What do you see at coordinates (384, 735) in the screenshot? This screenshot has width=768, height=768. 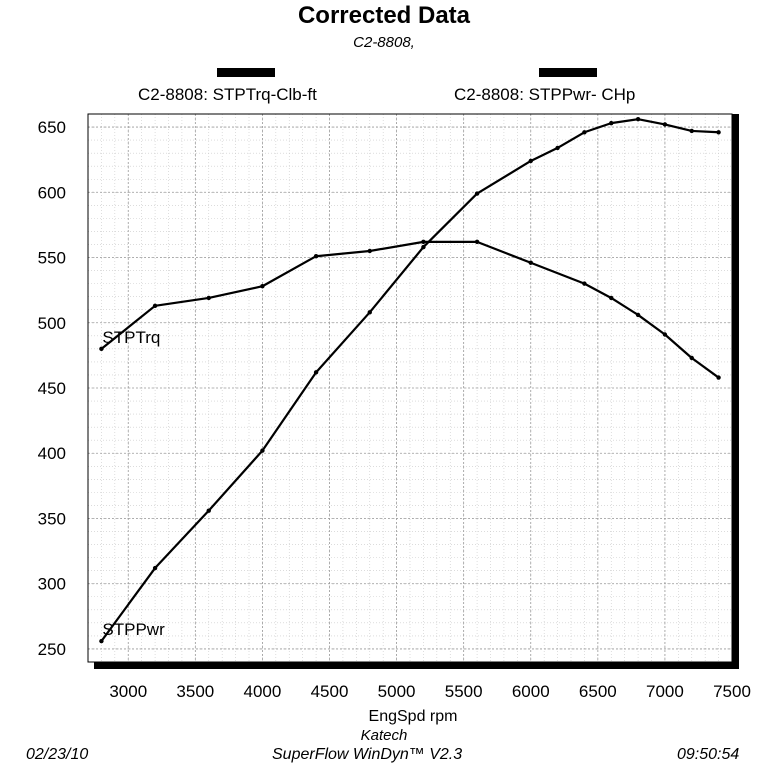 I see `company-name: Katech` at bounding box center [384, 735].